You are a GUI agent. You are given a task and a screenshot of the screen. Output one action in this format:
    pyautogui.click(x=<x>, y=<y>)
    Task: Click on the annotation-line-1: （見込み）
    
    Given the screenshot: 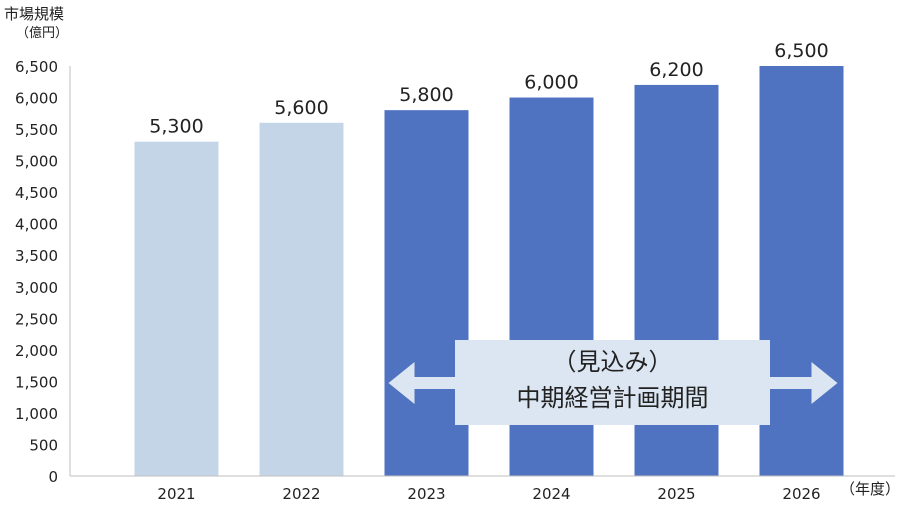 What is the action you would take?
    pyautogui.click(x=613, y=362)
    